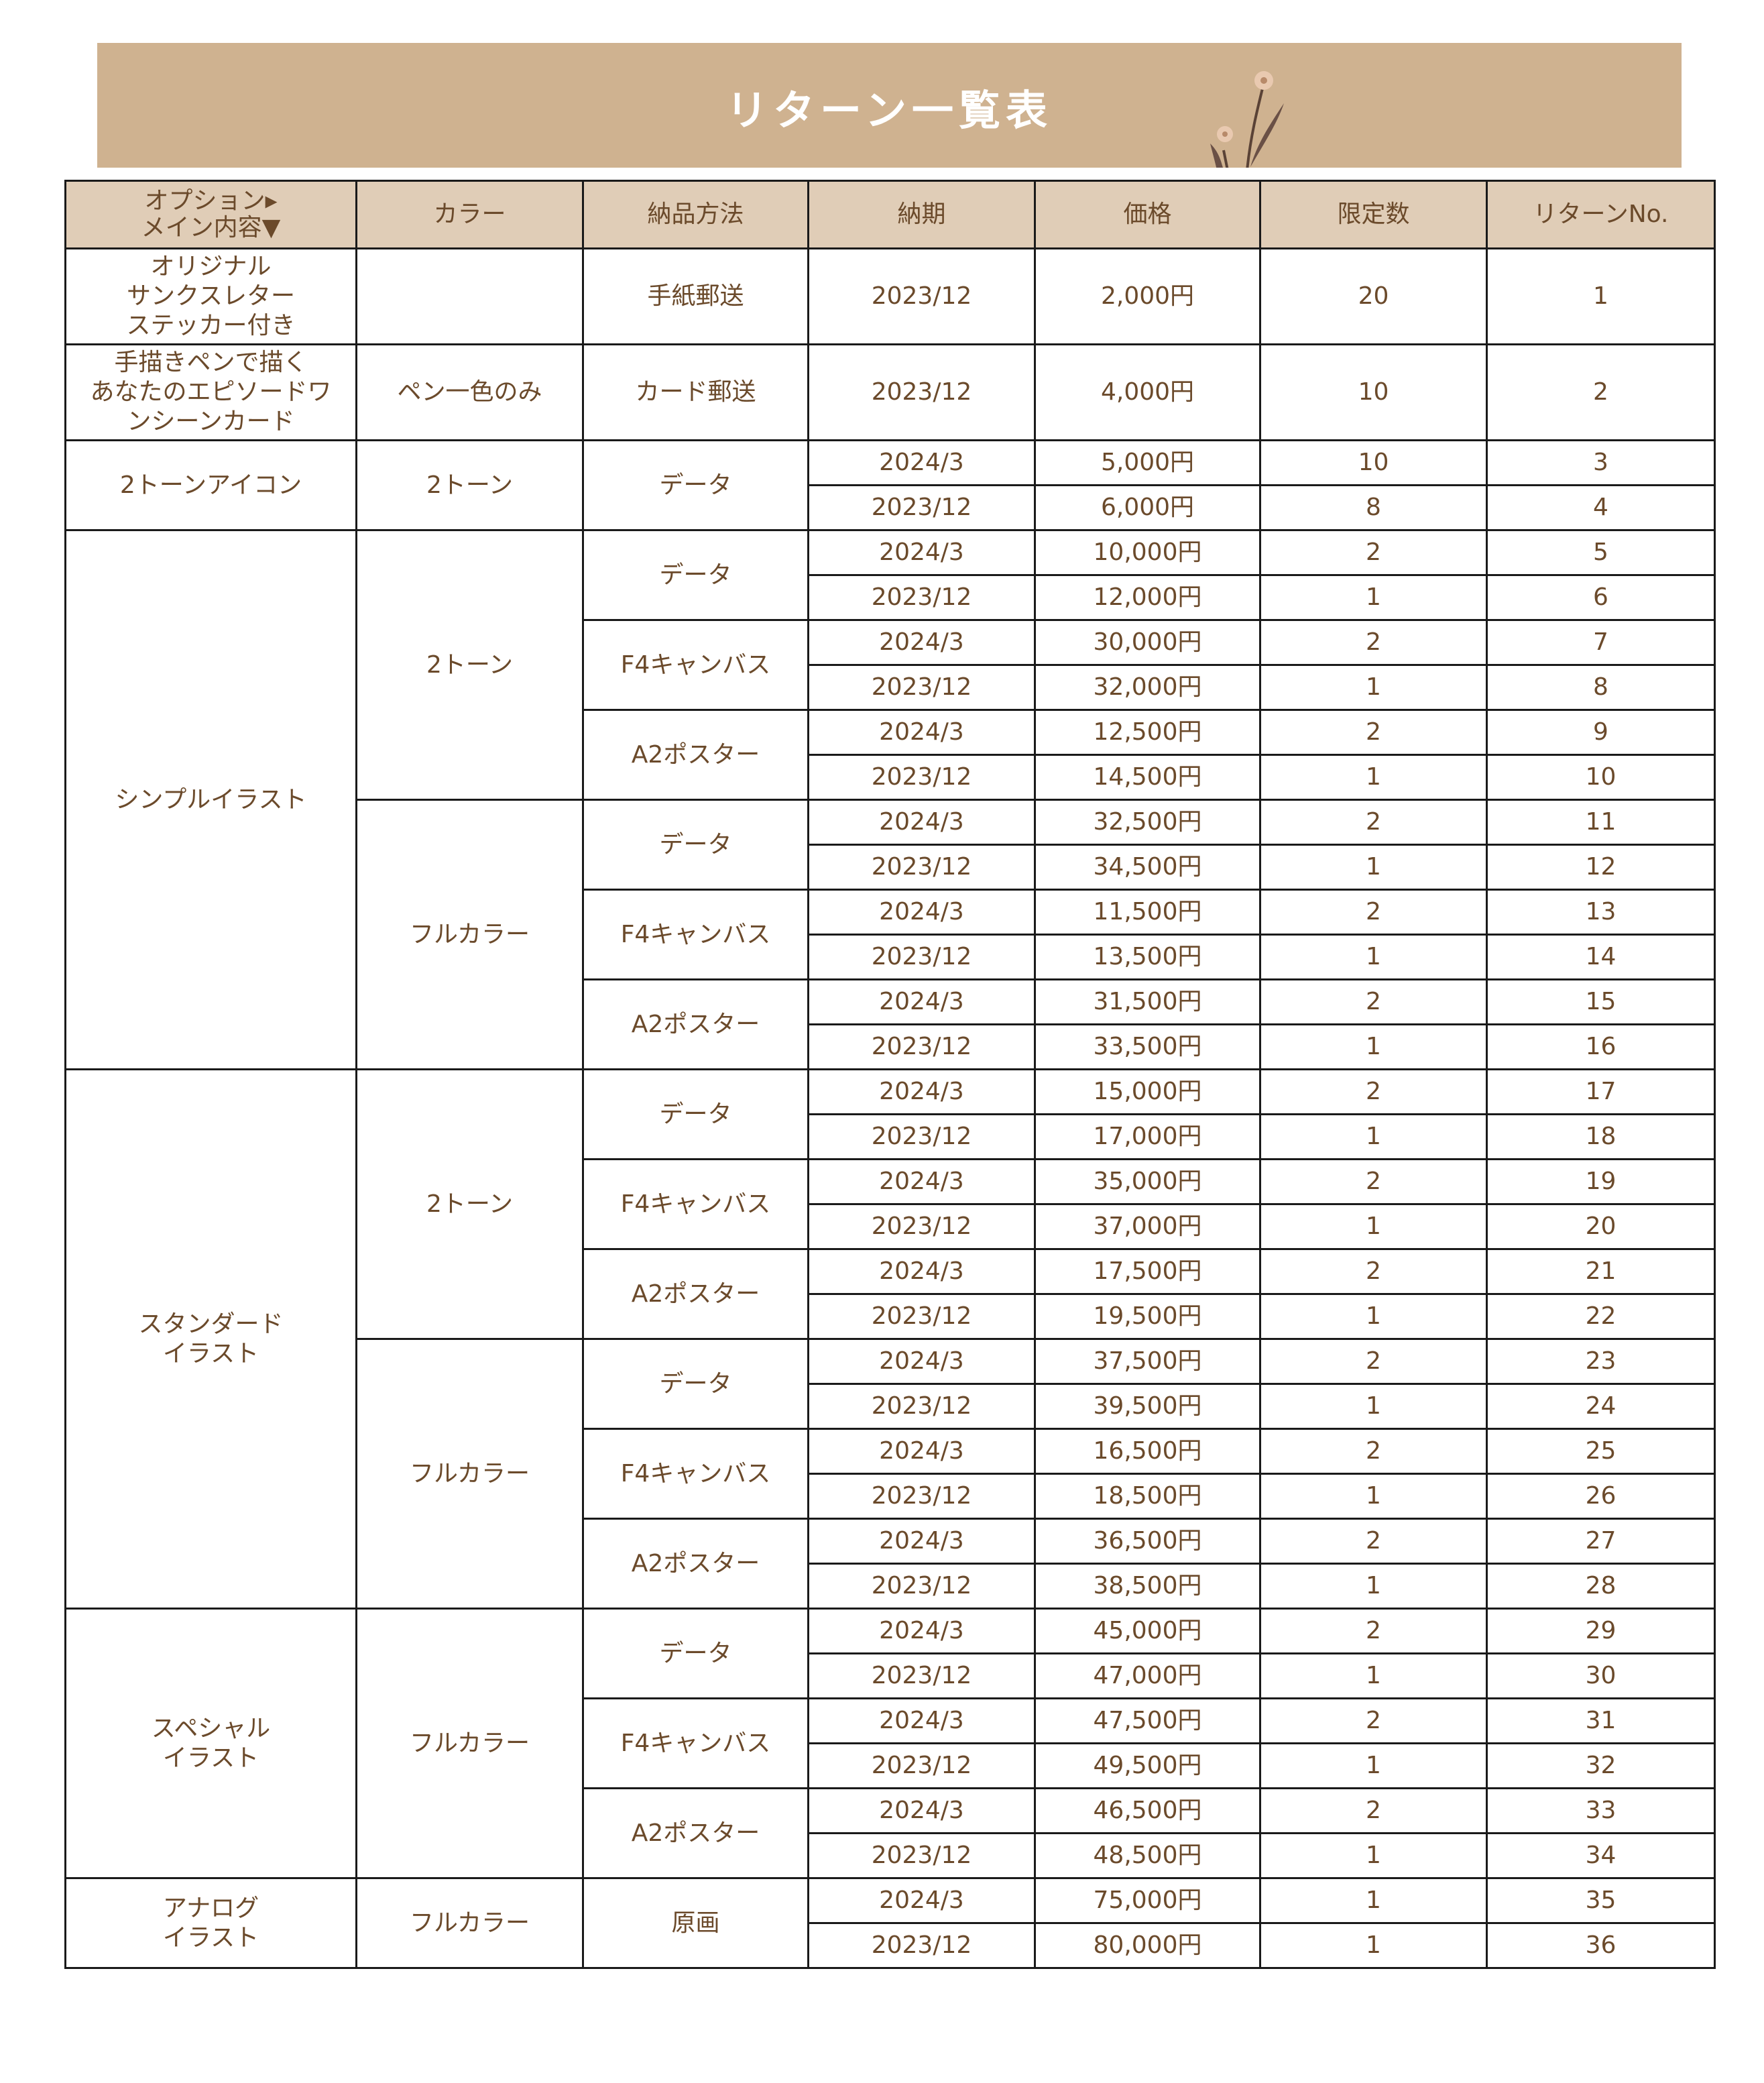 This screenshot has width=1764, height=2083. I want to click on table-row: F4キャンバス 2024/3 11,500円 2 13, so click(891, 934).